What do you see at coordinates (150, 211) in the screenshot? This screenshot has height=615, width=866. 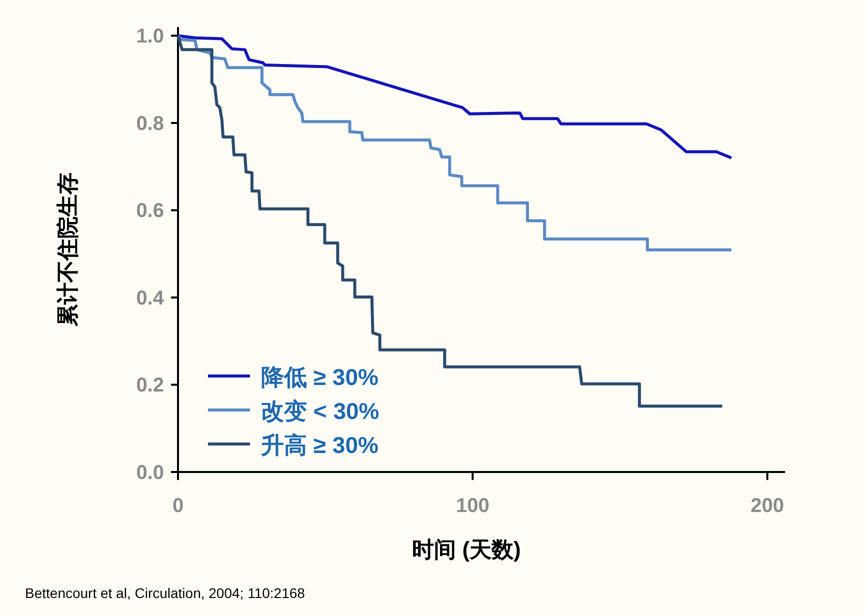 I see `y-tick-label: 0.6` at bounding box center [150, 211].